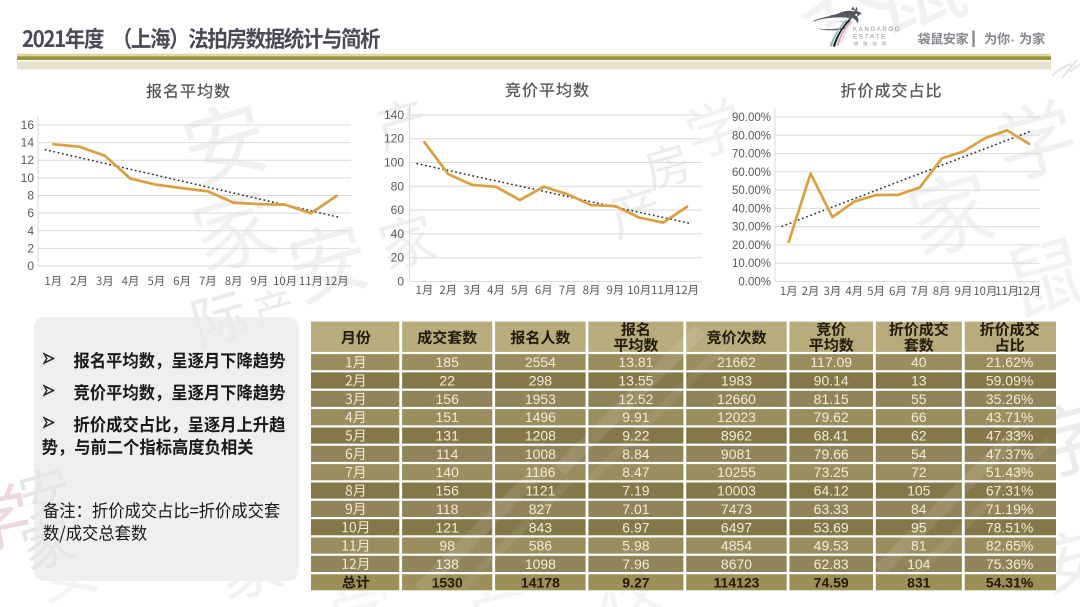 The image size is (1080, 607). What do you see at coordinates (919, 436) in the screenshot?
I see `svg-text: 62` at bounding box center [919, 436].